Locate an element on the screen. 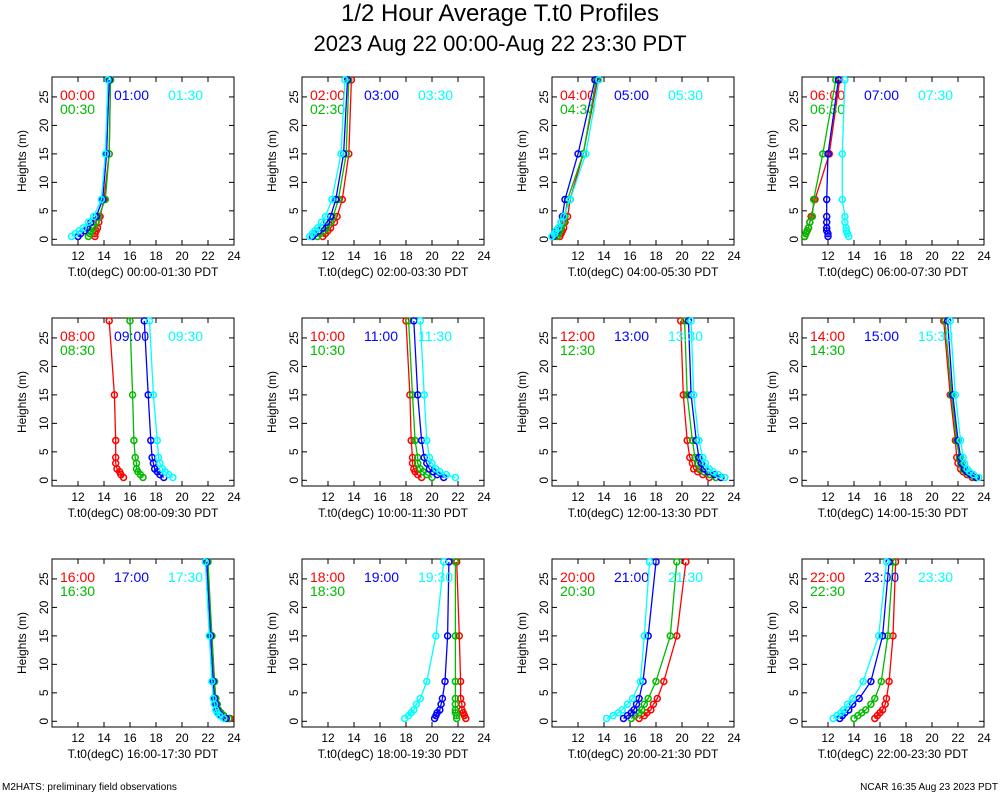 Image resolution: width=1000 pixels, height=800 pixels. x-axis-label: T.t0(degC) 20:00-21:30 PDT is located at coordinates (643, 754).